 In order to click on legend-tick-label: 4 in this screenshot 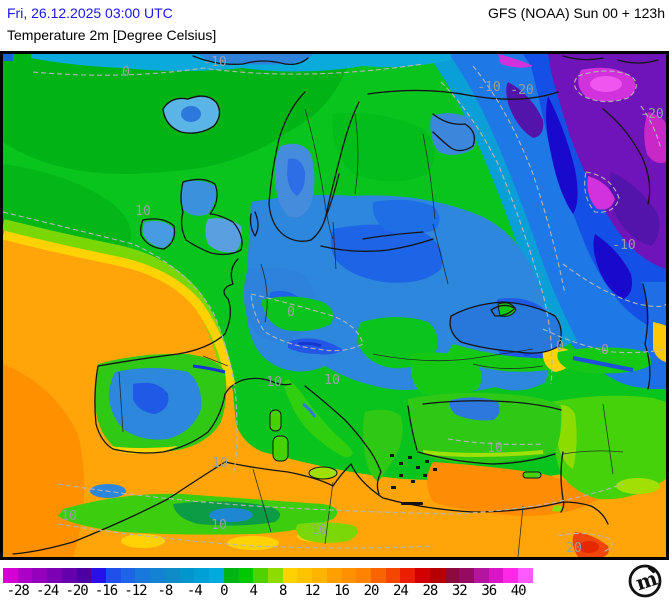, I will do `click(254, 591)`.